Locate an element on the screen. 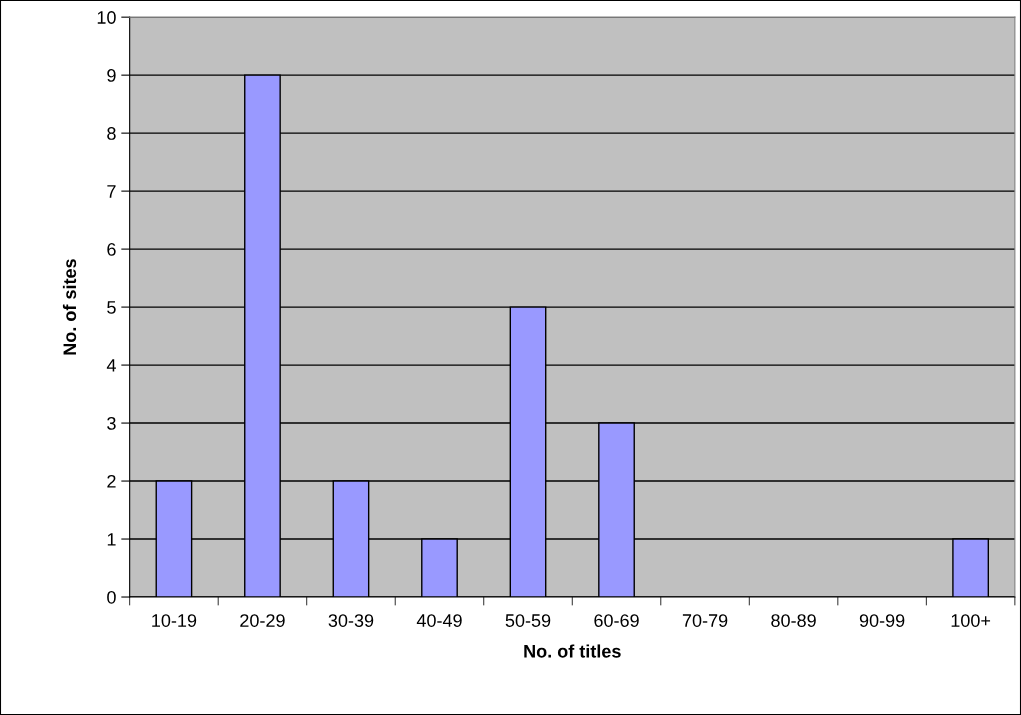 Image resolution: width=1021 pixels, height=715 pixels. y-axis-title: No. of sites is located at coordinates (69, 307).